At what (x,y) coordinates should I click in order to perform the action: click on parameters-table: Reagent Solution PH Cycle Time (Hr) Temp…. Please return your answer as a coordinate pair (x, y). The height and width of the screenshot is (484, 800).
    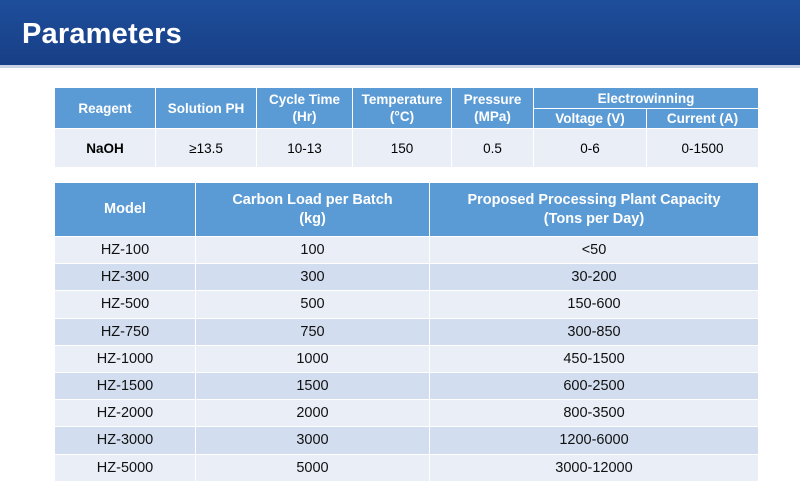
    Looking at the image, I should click on (407, 127).